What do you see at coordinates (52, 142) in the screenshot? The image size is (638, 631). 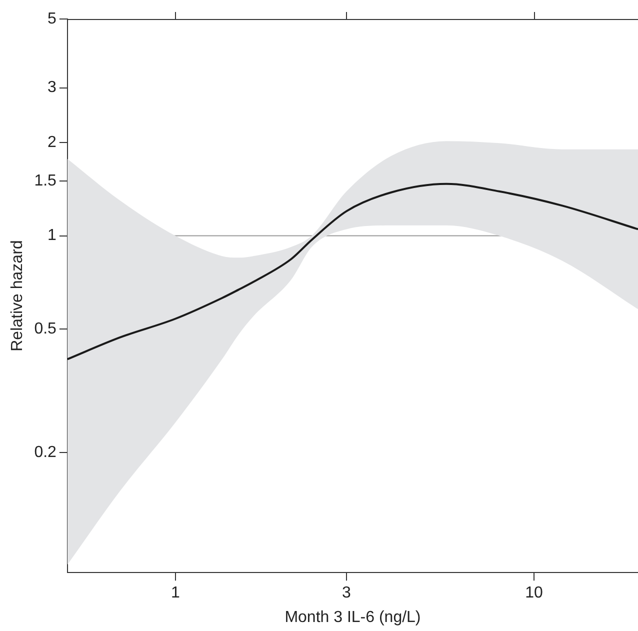 I see `y-tick-label: 2` at bounding box center [52, 142].